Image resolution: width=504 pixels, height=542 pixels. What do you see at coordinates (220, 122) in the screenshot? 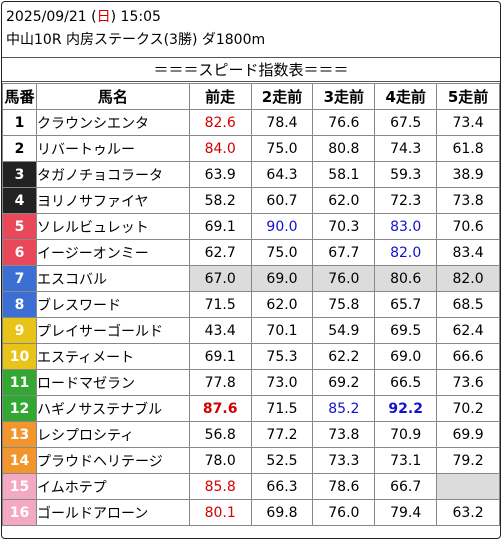
I see `speed-index-value: 82.6` at bounding box center [220, 122].